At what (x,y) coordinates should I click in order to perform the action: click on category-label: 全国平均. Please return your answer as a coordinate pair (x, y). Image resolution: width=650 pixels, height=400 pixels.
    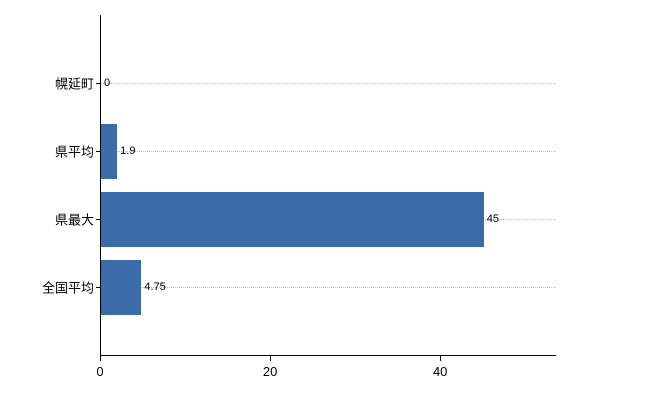
    Looking at the image, I should click on (67, 288).